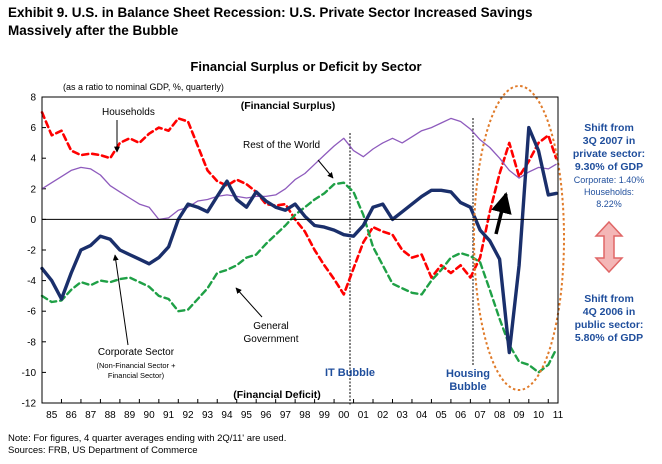 The height and width of the screenshot is (464, 662). Describe the element at coordinates (558, 415) in the screenshot. I see `x-tick-label: 11` at that location.